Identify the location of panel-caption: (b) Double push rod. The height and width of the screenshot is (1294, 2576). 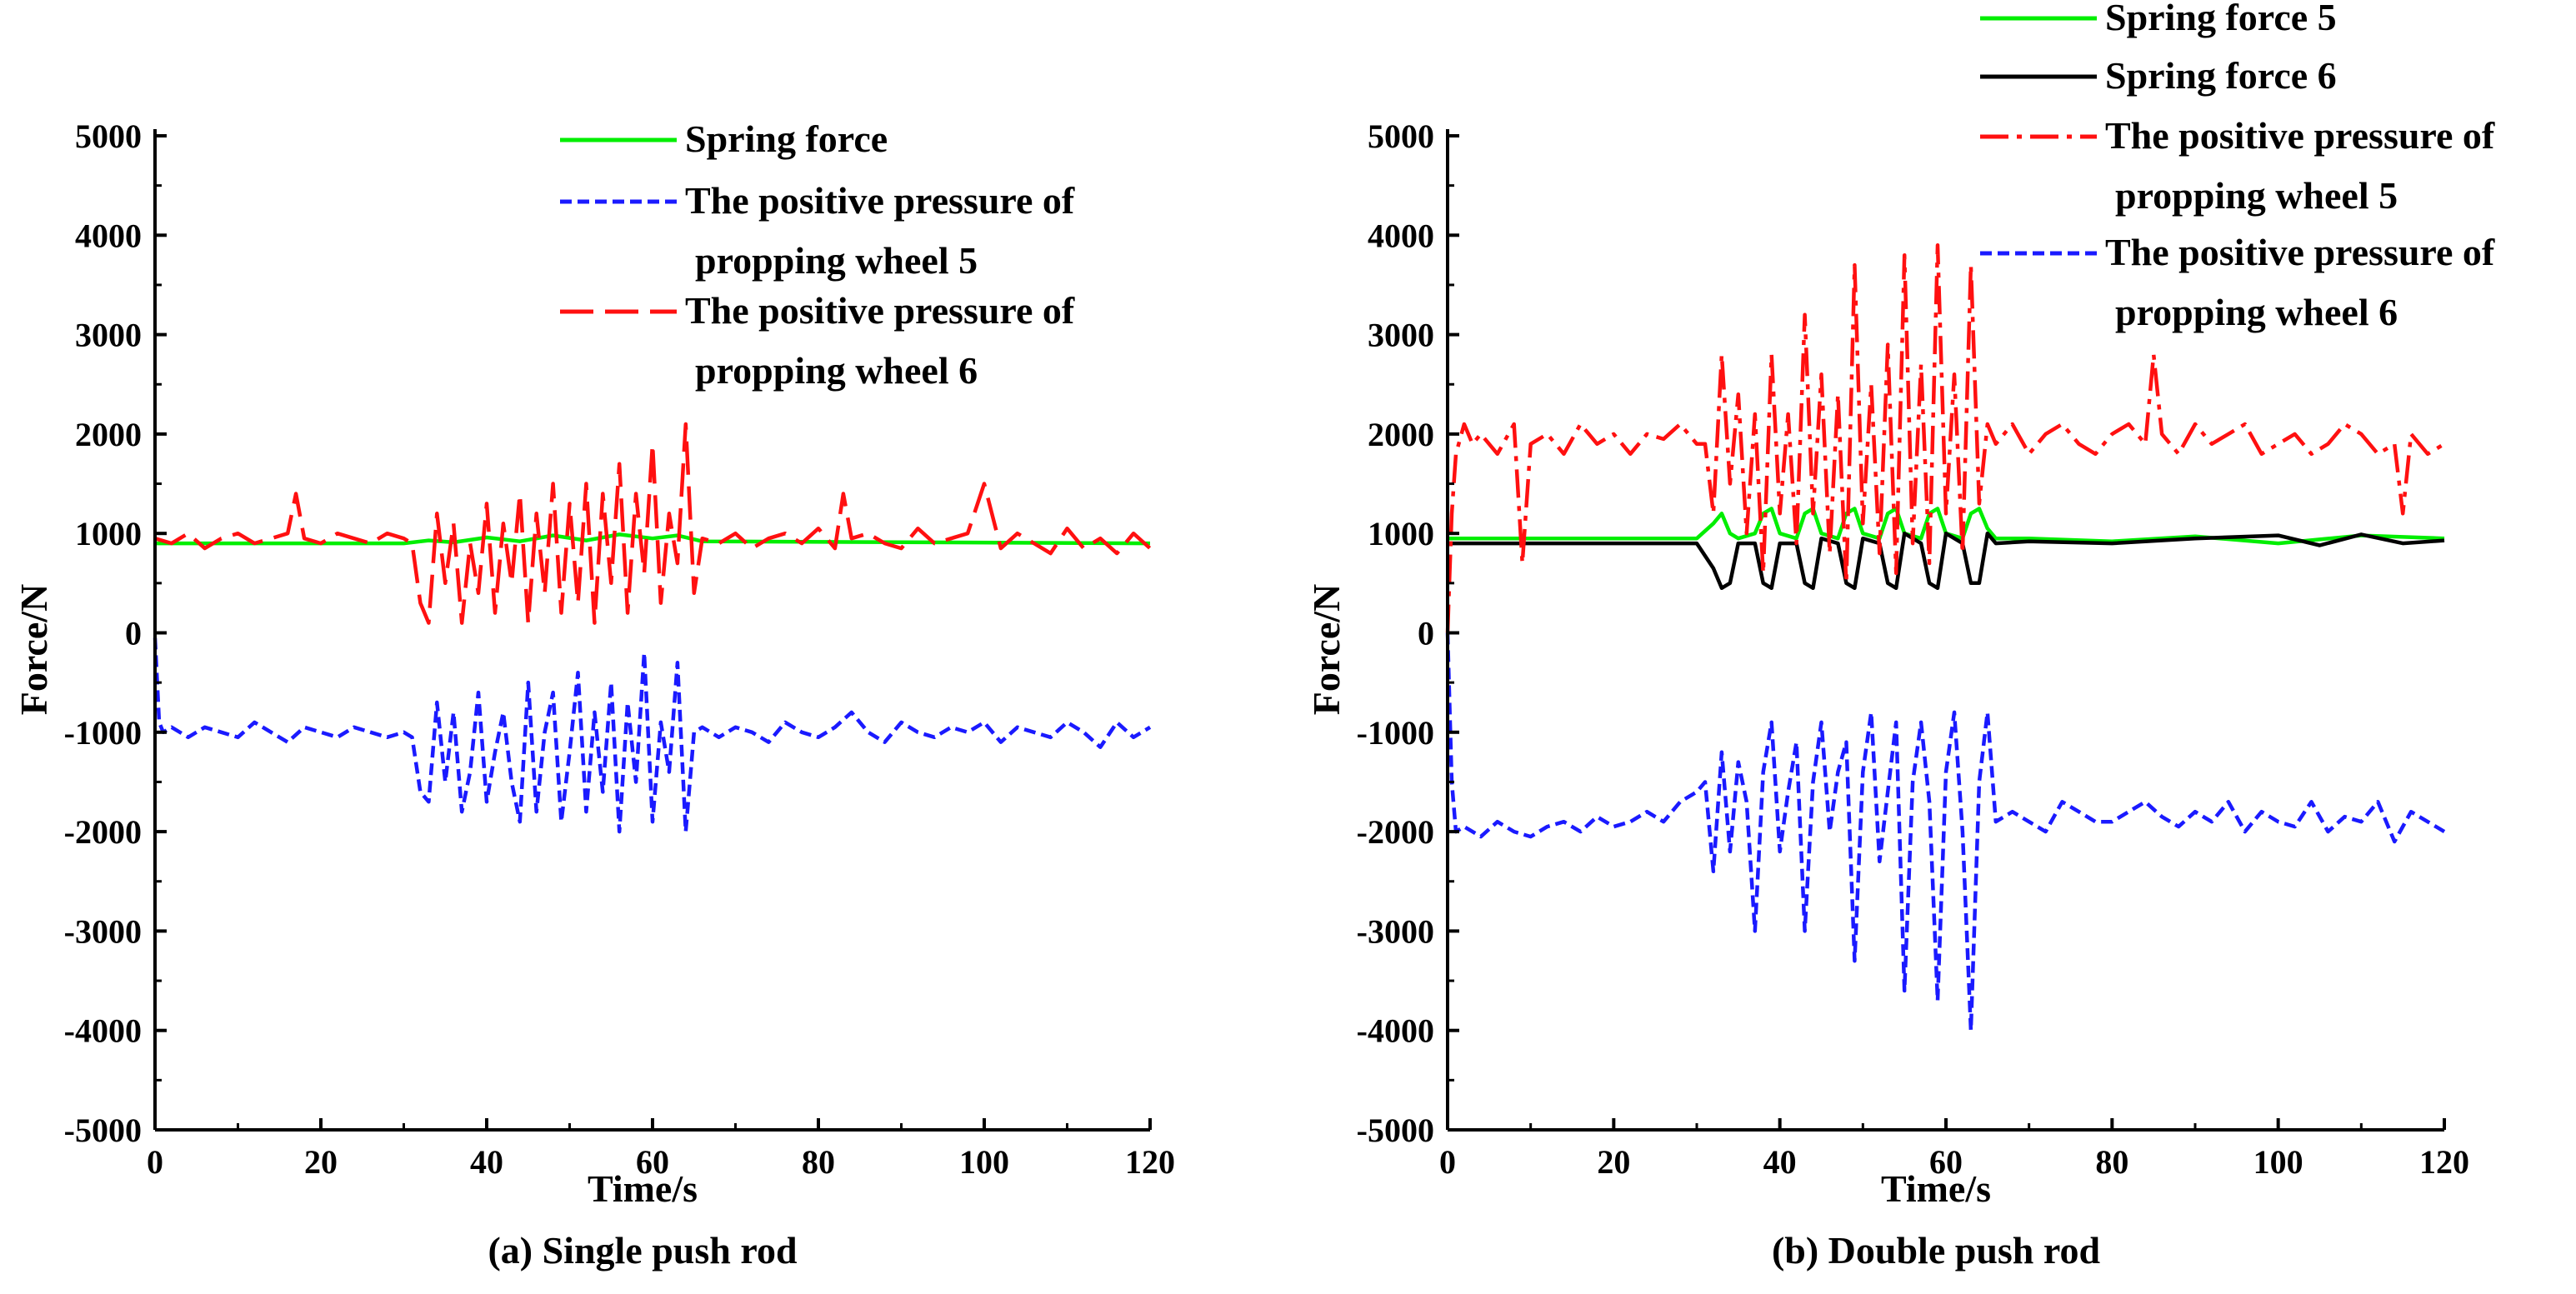
(1936, 1250).